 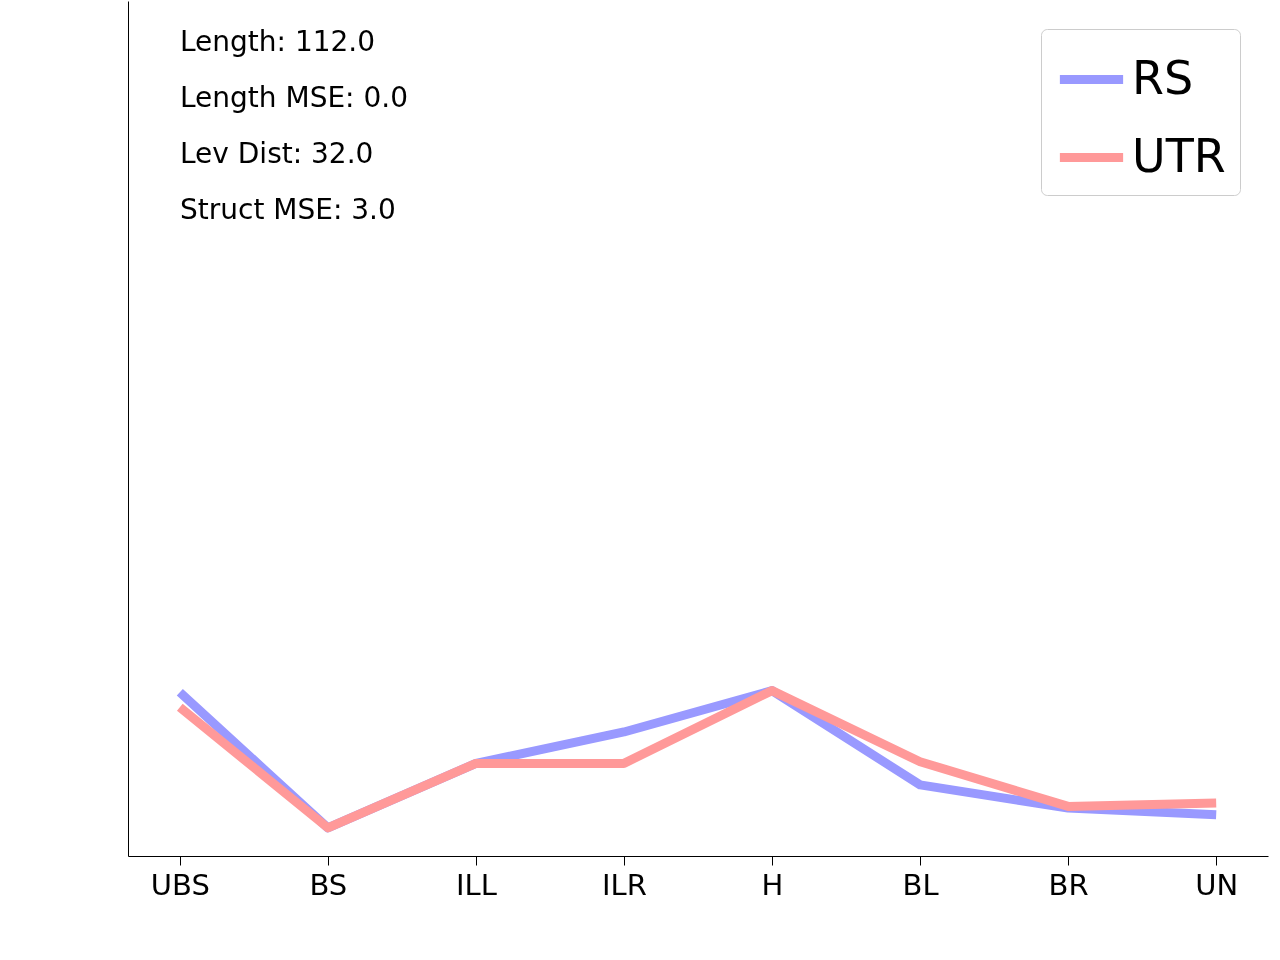 What do you see at coordinates (294, 97) in the screenshot?
I see `text: Length MSE: 0.0` at bounding box center [294, 97].